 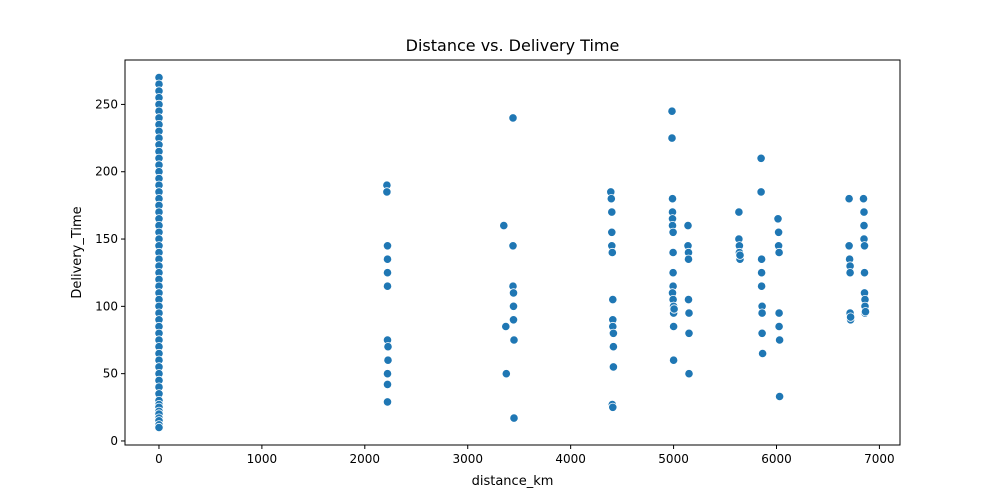 I want to click on x-tick-label: 6000, so click(x=776, y=459).